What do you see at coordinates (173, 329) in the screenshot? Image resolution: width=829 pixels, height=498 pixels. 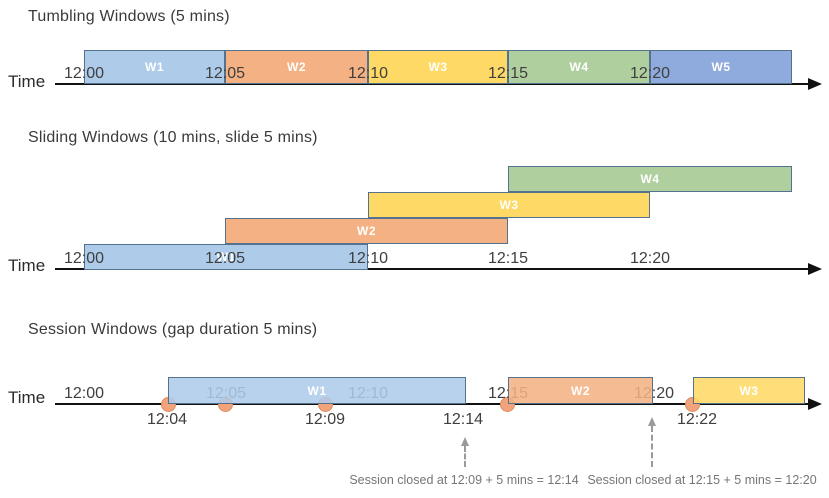 I see `session-section-title: Session Windows (gap duration 5 mins)` at bounding box center [173, 329].